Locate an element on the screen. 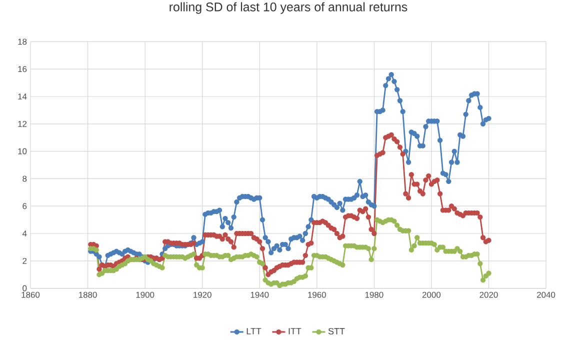  x-tick-label: 2040 is located at coordinates (546, 295).